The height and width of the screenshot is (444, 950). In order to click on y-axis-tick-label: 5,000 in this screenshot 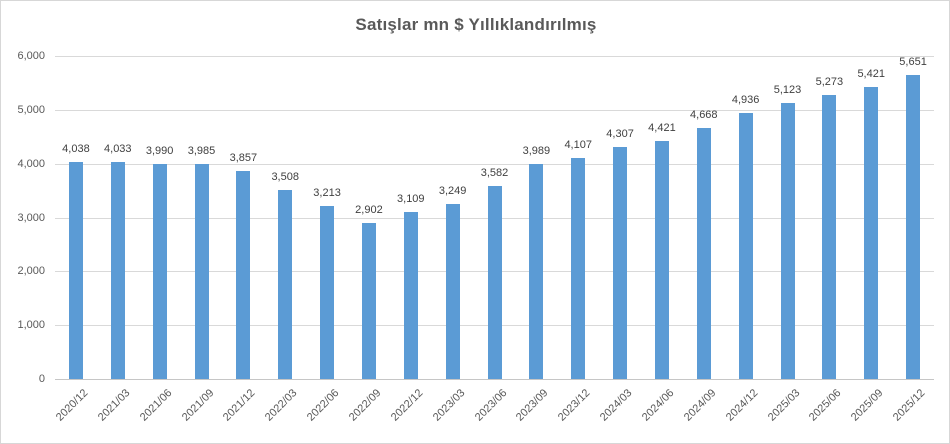, I will do `click(31, 110)`.